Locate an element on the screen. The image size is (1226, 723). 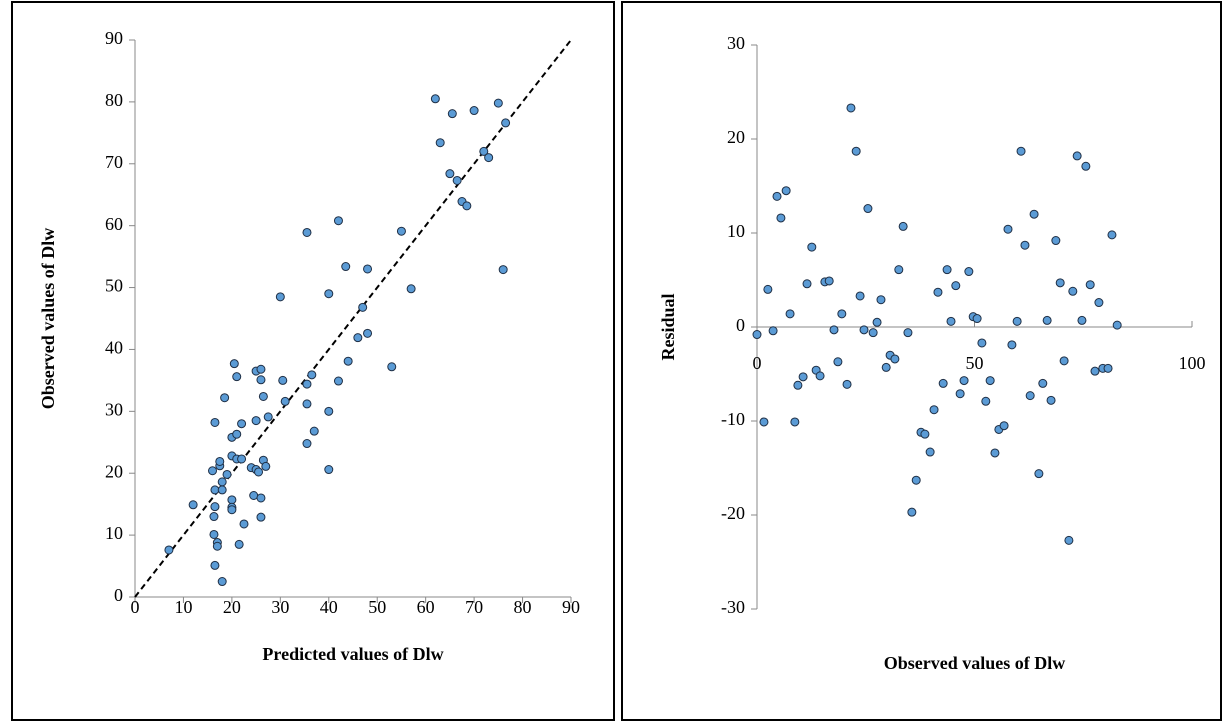
x-tick-label: 60 is located at coordinates (426, 607).